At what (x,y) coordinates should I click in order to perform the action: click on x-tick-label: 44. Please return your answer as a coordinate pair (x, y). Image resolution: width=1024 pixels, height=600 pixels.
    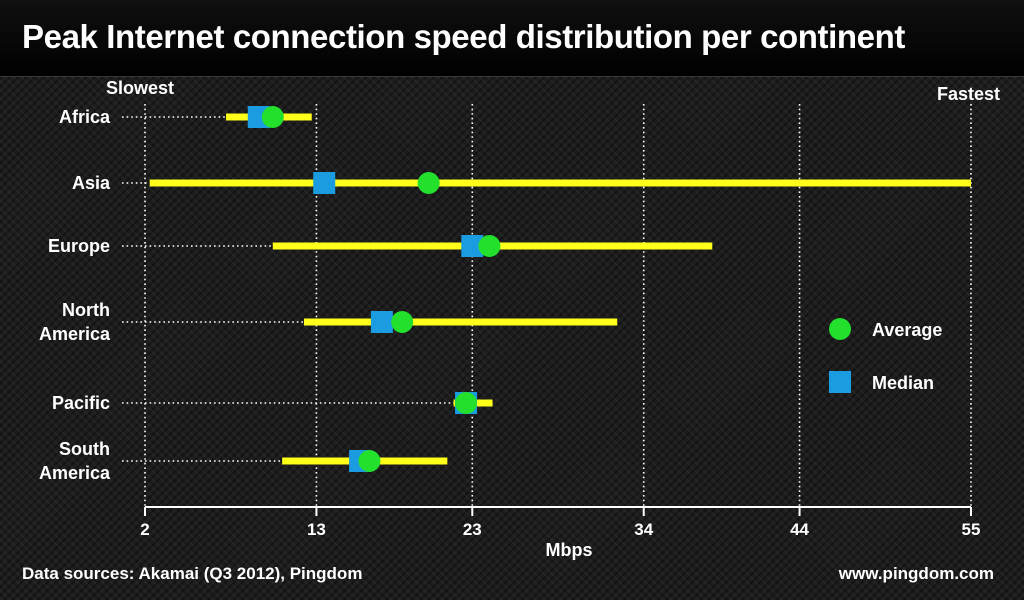
    Looking at the image, I should click on (799, 529).